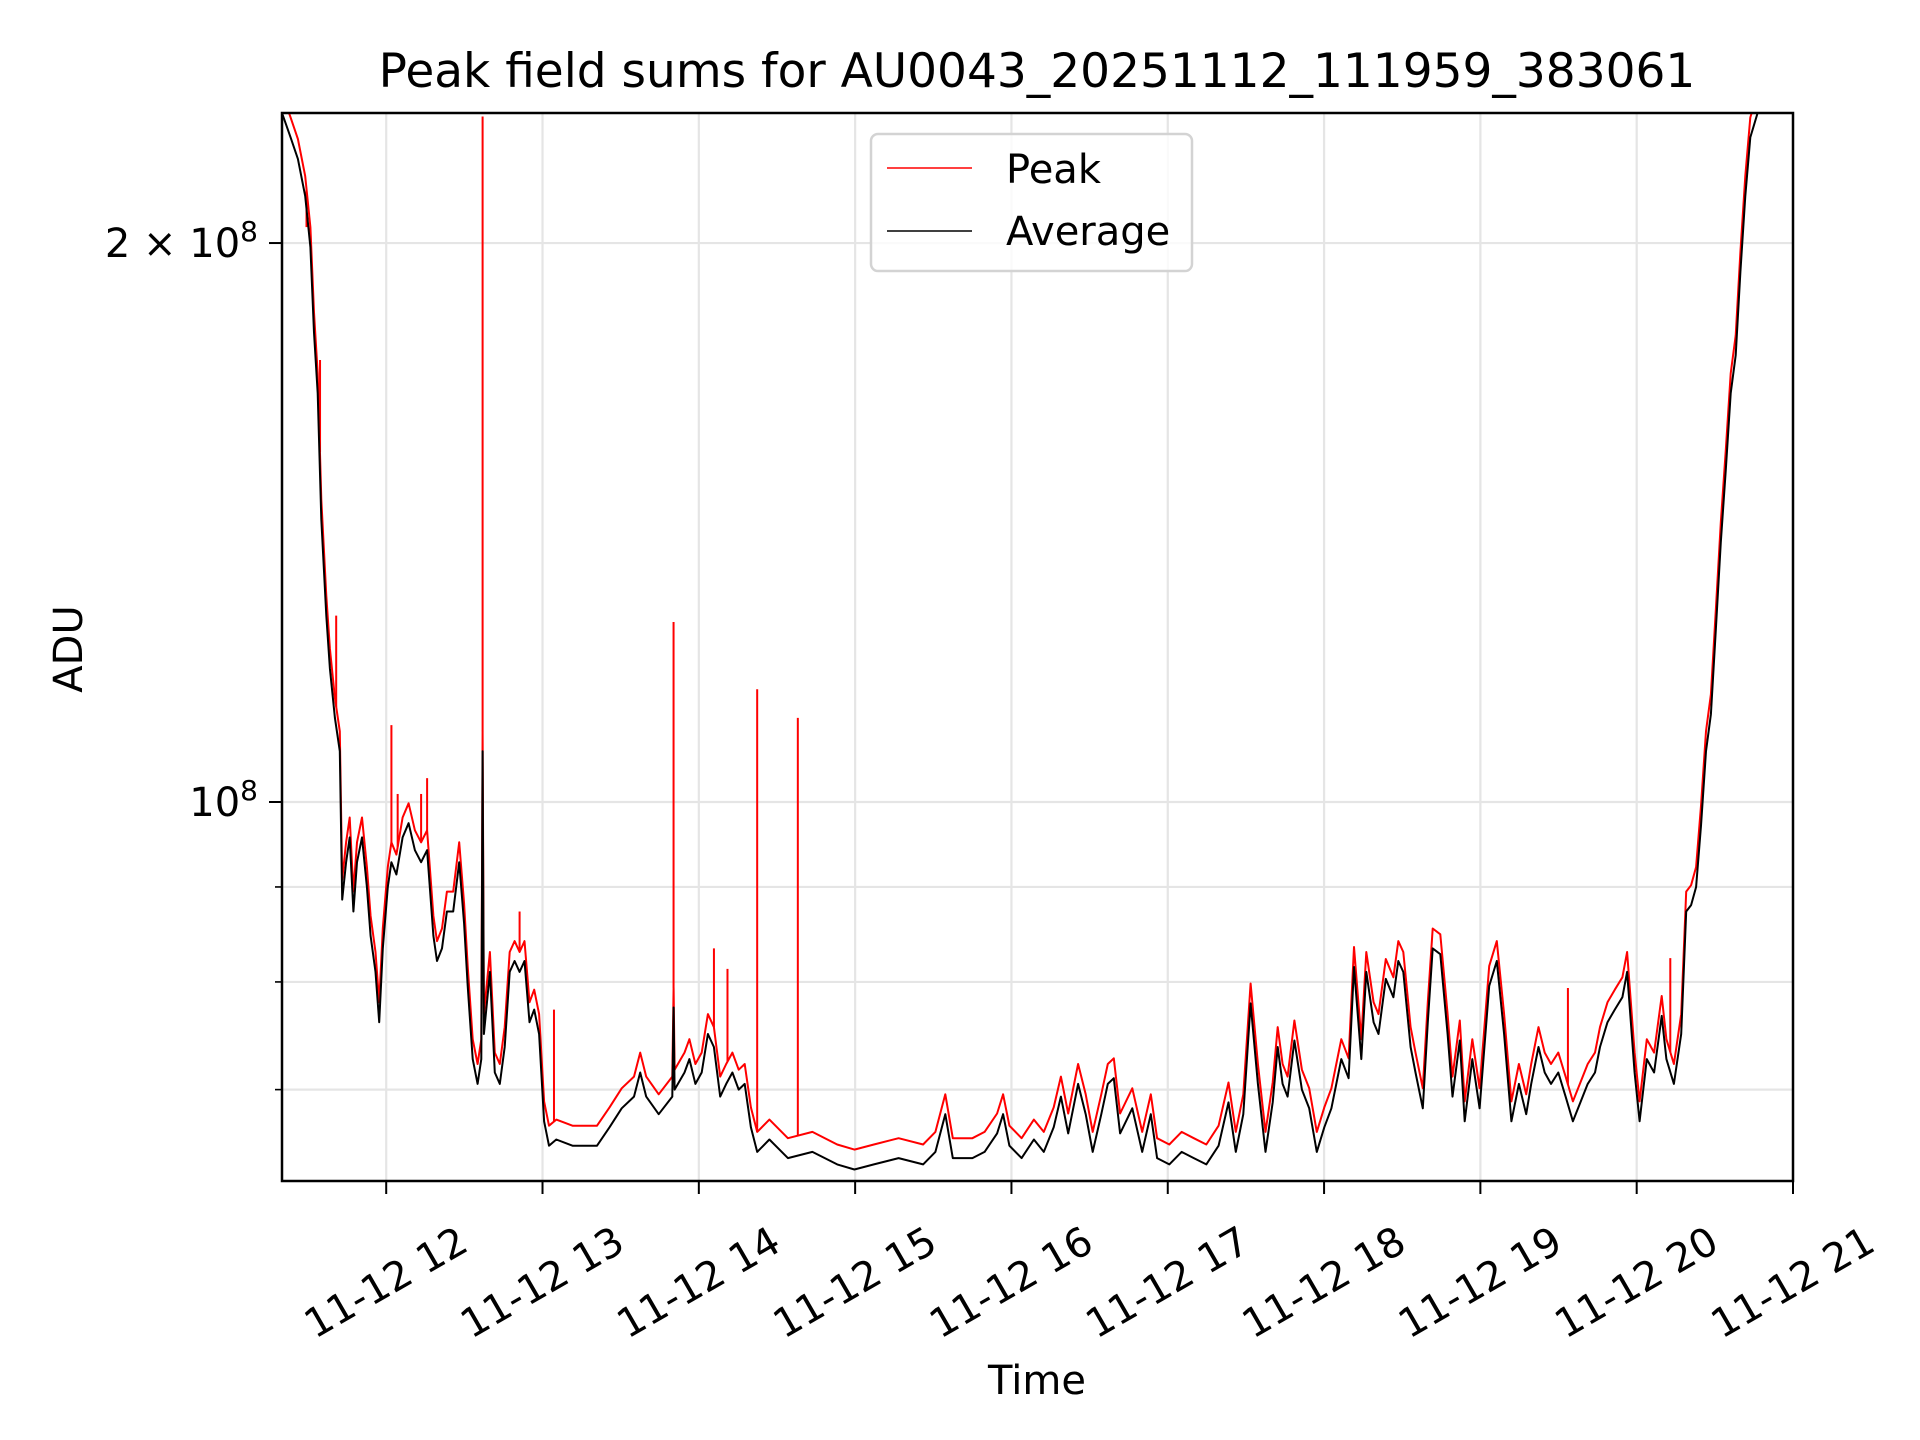 The width and height of the screenshot is (1920, 1440). What do you see at coordinates (1054, 170) in the screenshot?
I see `legend-label-peak: Peak` at bounding box center [1054, 170].